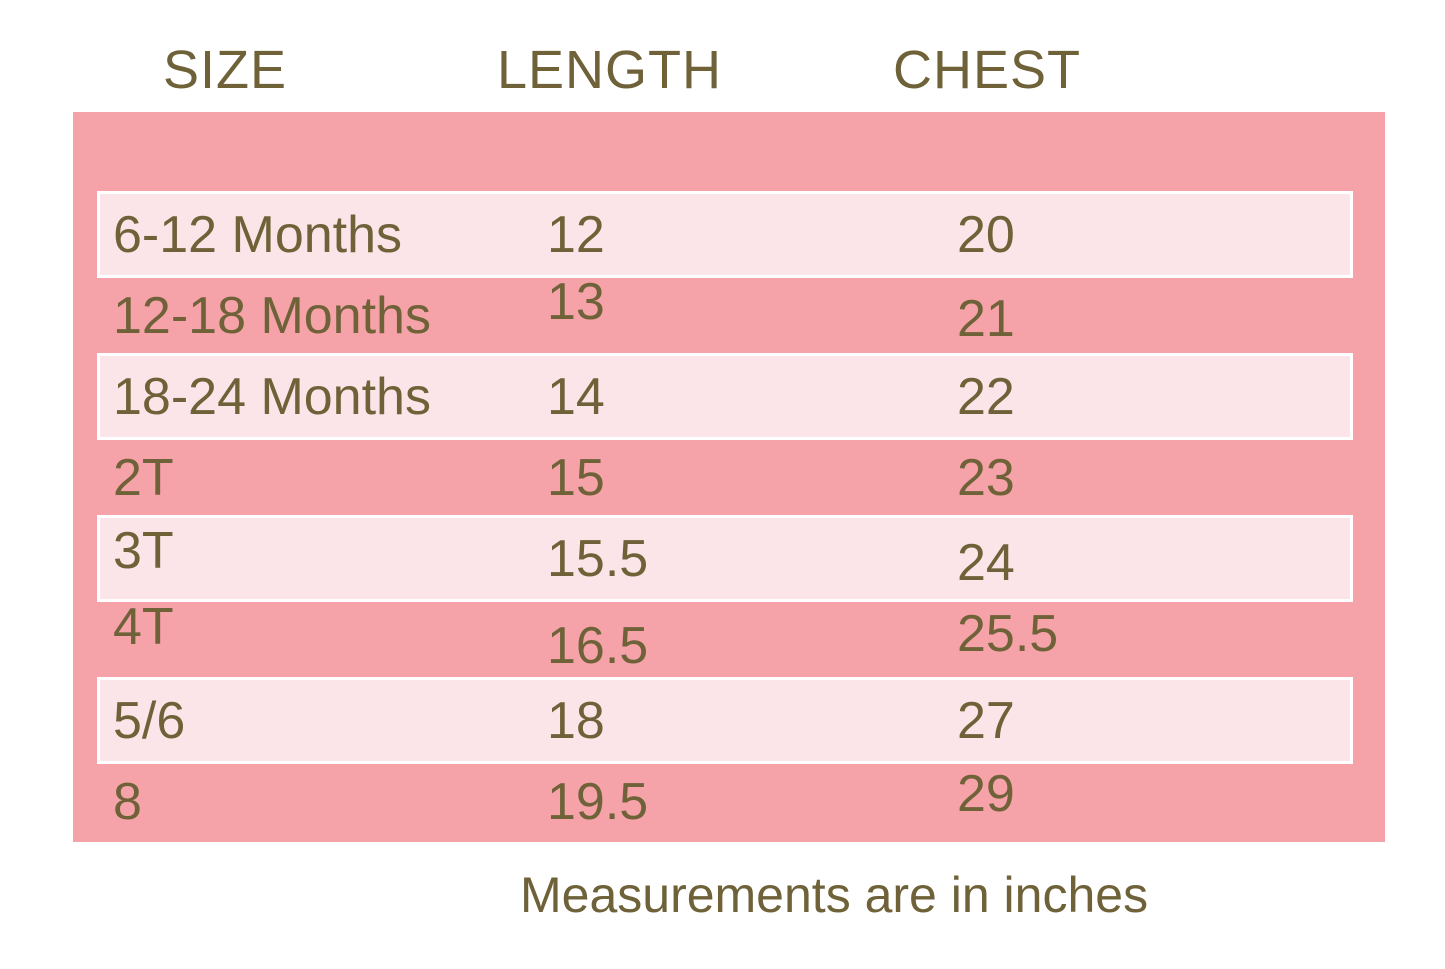  I want to click on chest-cell: 29, so click(986, 793).